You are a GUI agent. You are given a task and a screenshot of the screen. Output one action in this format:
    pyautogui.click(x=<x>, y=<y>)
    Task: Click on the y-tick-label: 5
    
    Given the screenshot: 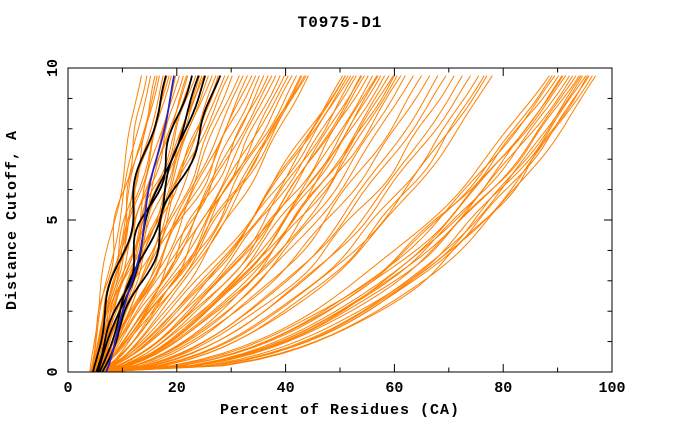 What is the action you would take?
    pyautogui.click(x=53, y=219)
    